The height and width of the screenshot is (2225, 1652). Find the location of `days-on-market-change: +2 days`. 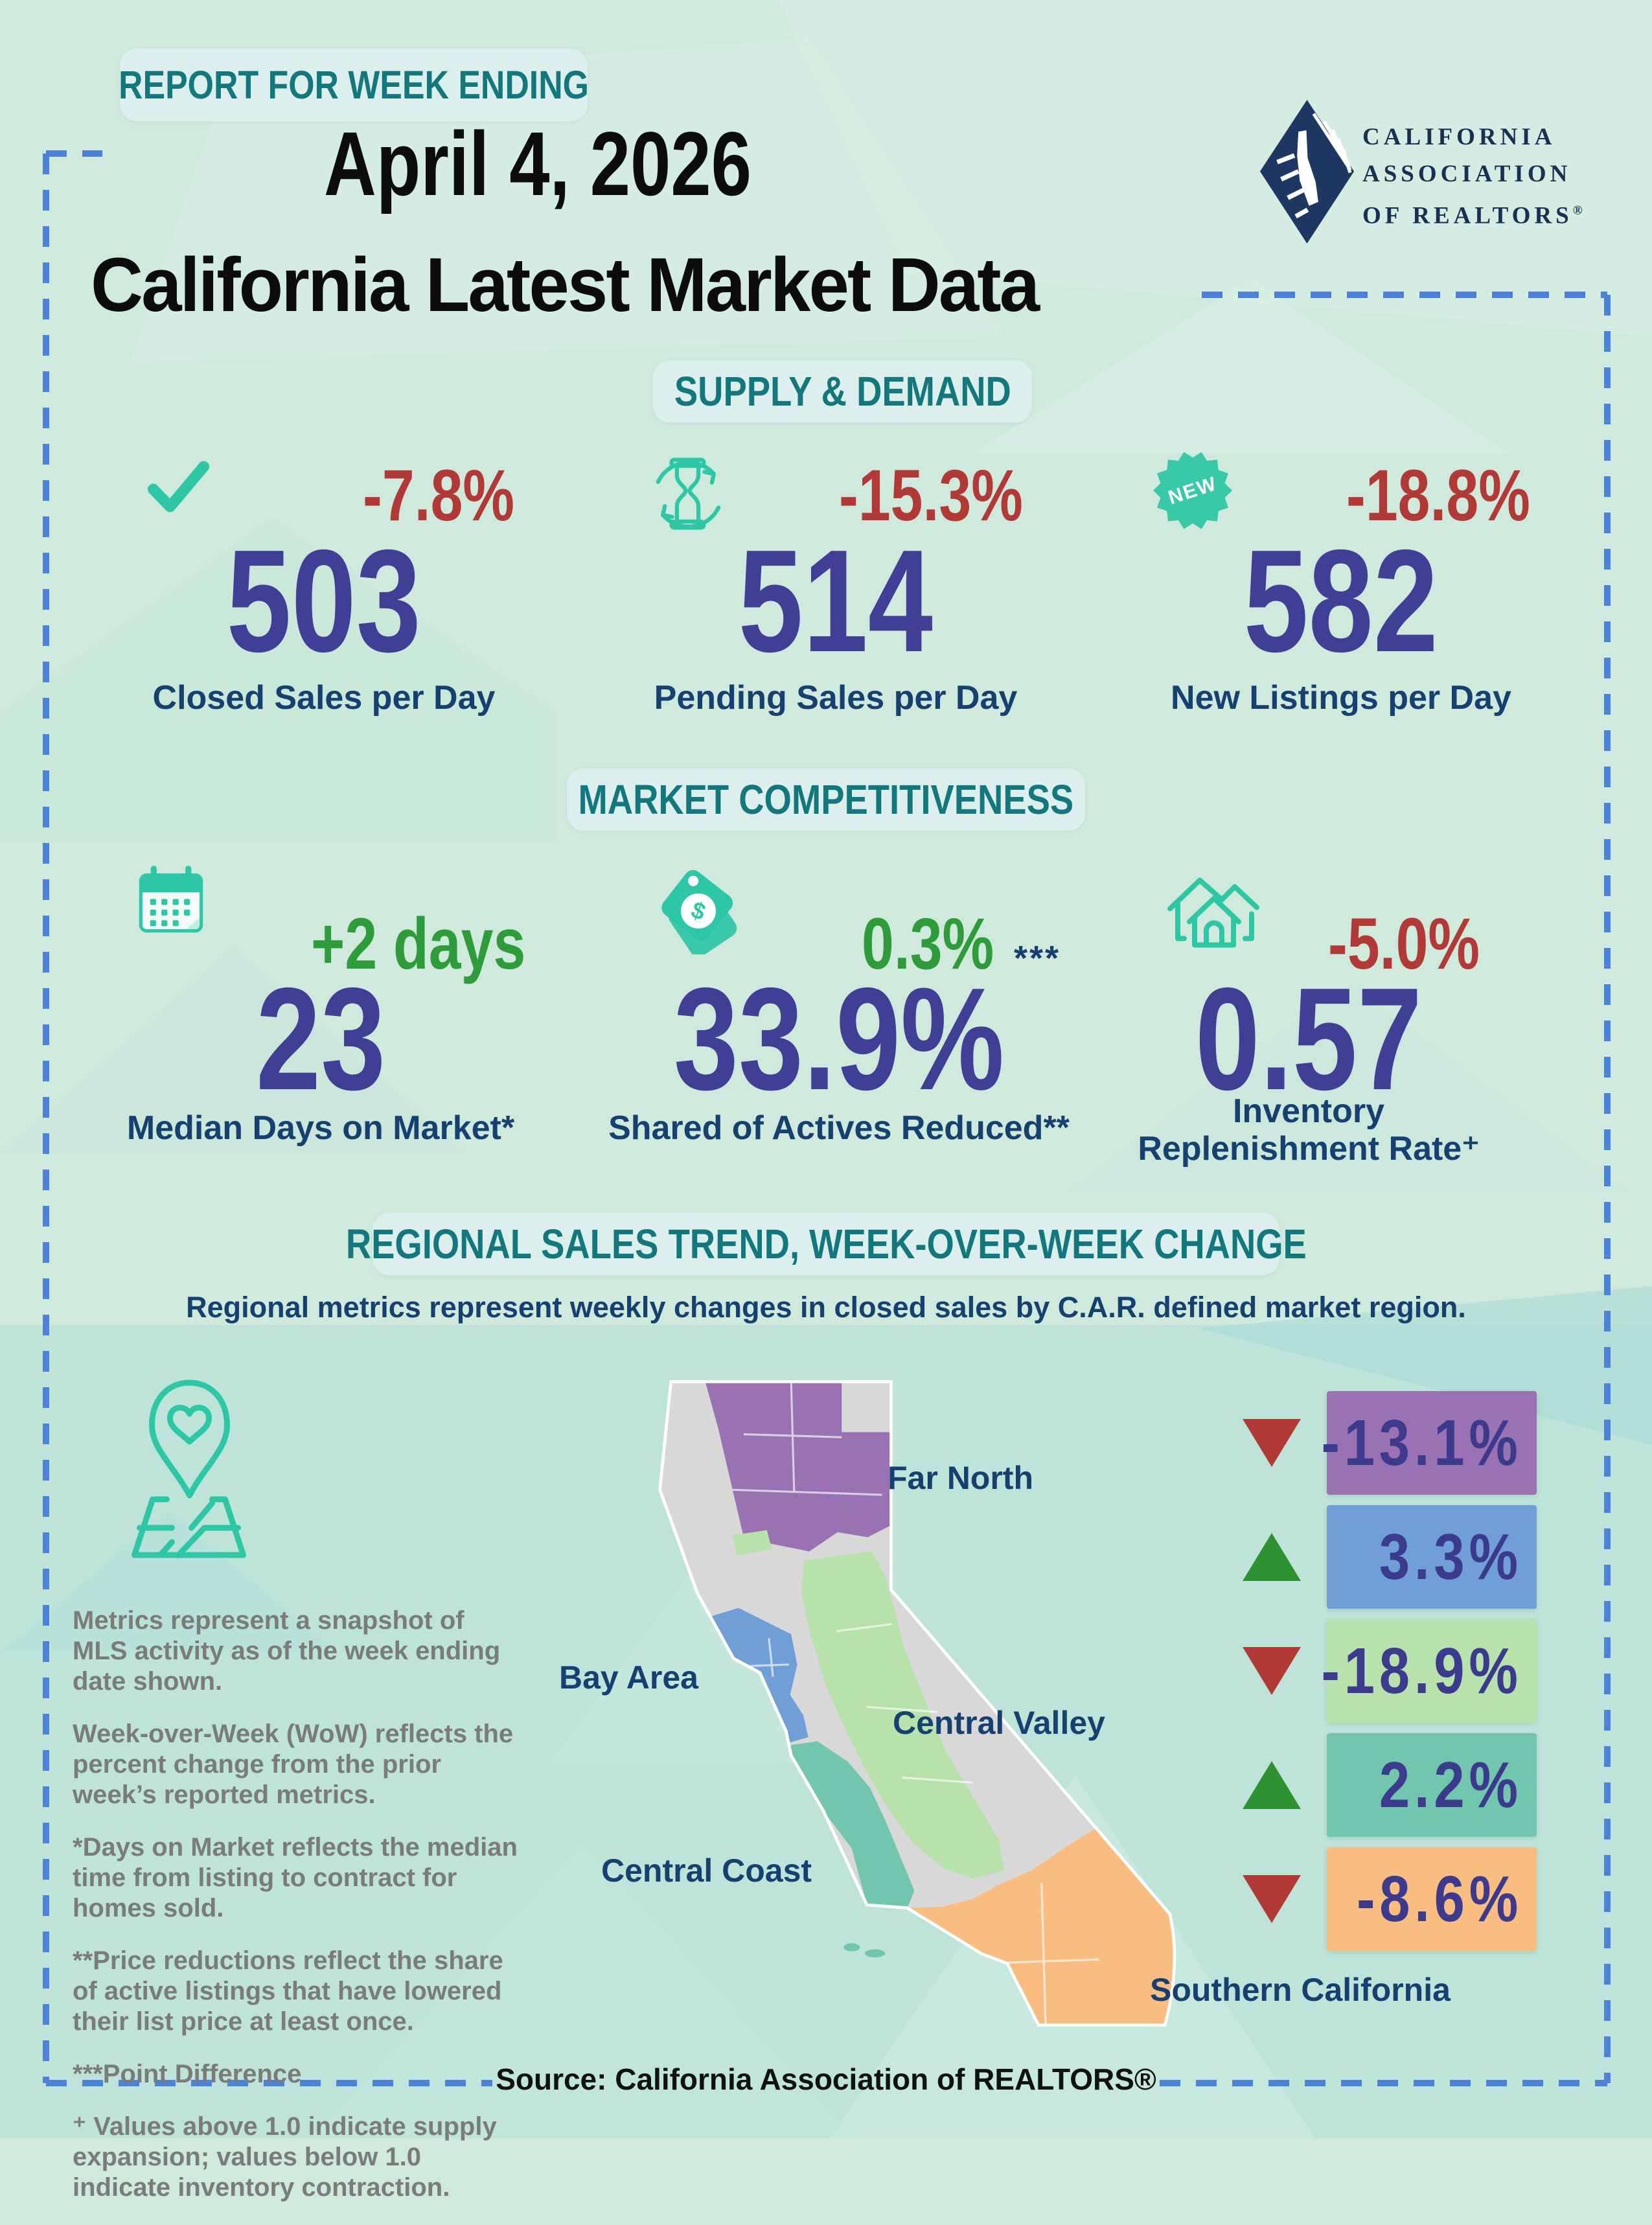

days-on-market-change: +2 days is located at coordinates (418, 943).